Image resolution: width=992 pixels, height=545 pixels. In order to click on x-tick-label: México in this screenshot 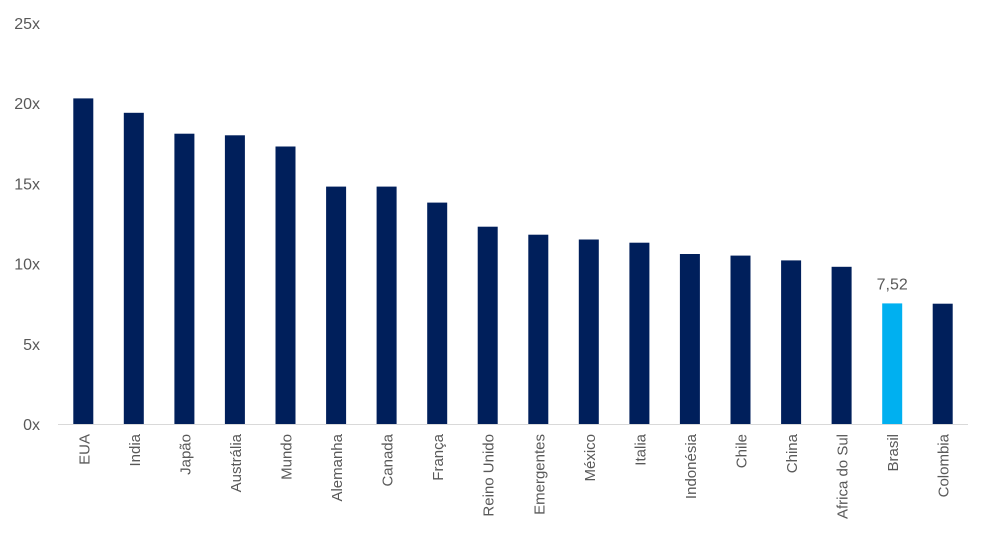, I will do `click(590, 458)`.